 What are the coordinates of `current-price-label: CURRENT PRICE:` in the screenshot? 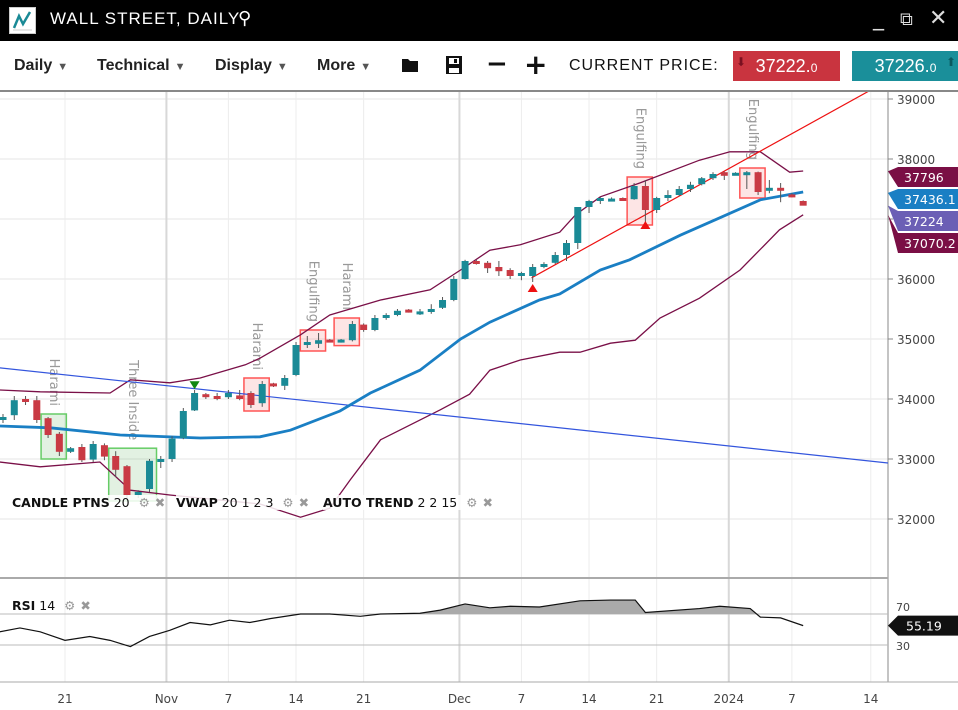 It's located at (644, 65).